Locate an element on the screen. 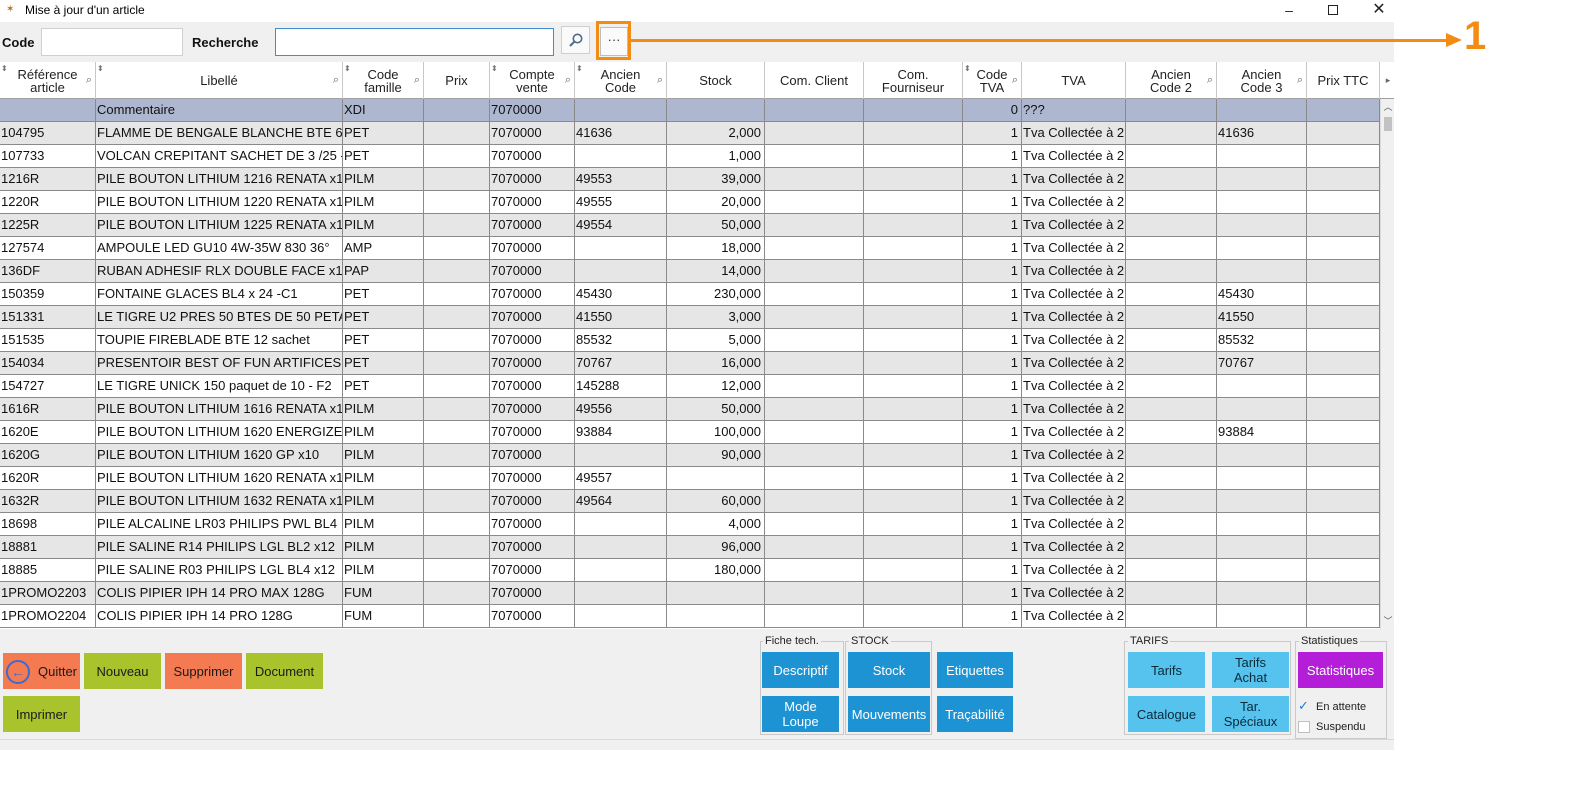  column-header-com-fournisseur: Com. Fourniseur is located at coordinates (913, 80).